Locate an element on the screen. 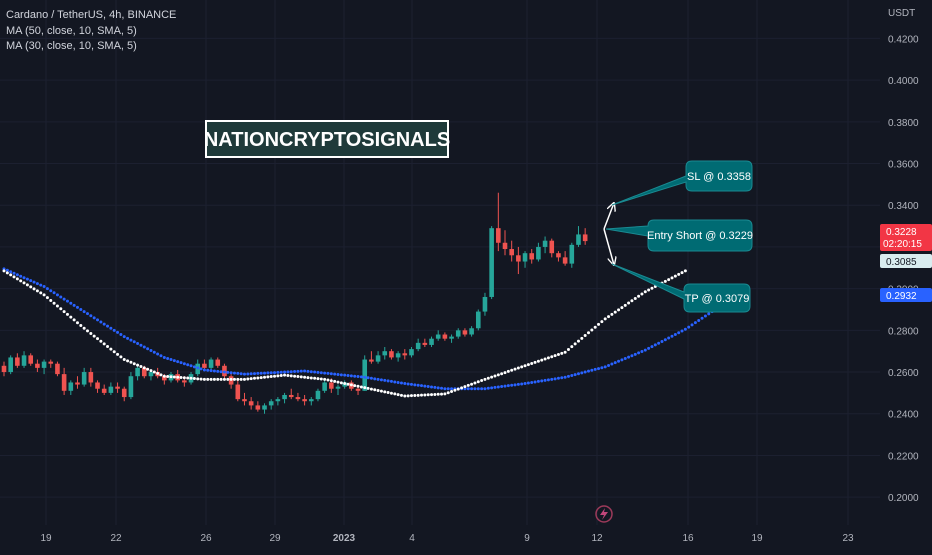 The height and width of the screenshot is (555, 932). entry-callout: Entry Short @ 0.3229 is located at coordinates (679, 235).